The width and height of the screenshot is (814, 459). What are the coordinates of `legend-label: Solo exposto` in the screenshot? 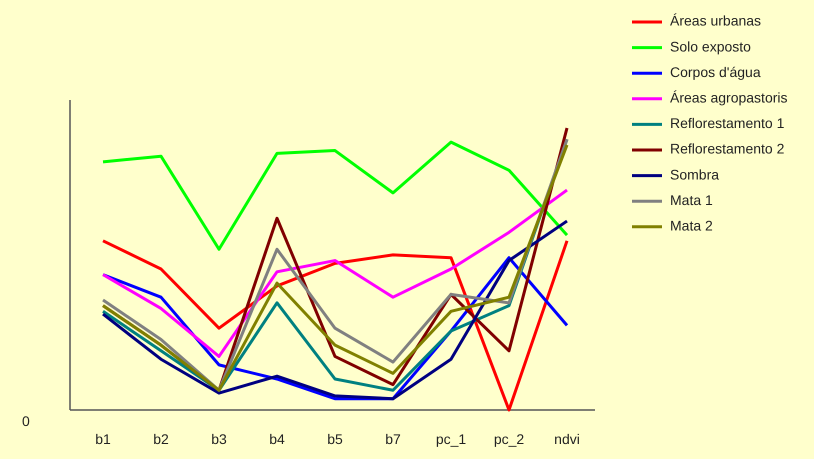 It's located at (711, 46).